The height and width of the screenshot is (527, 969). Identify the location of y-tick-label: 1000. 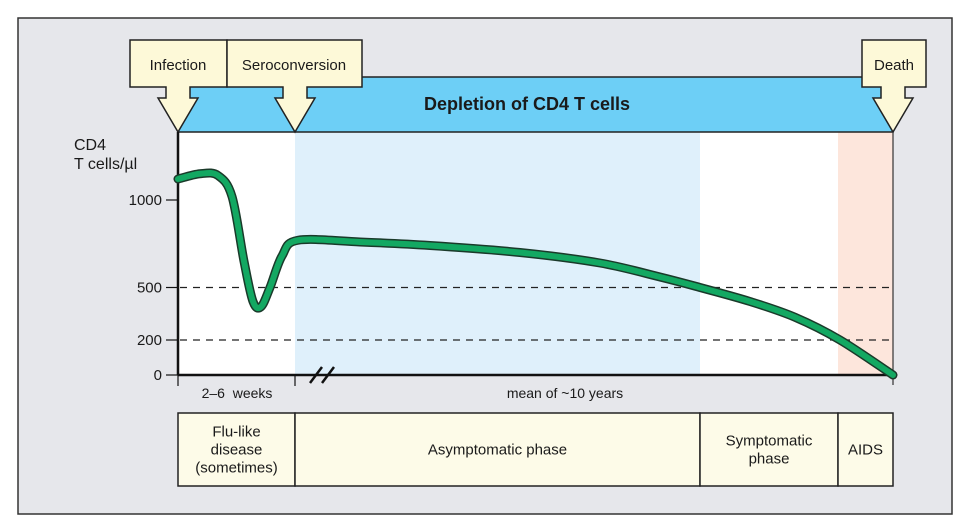
(145, 200).